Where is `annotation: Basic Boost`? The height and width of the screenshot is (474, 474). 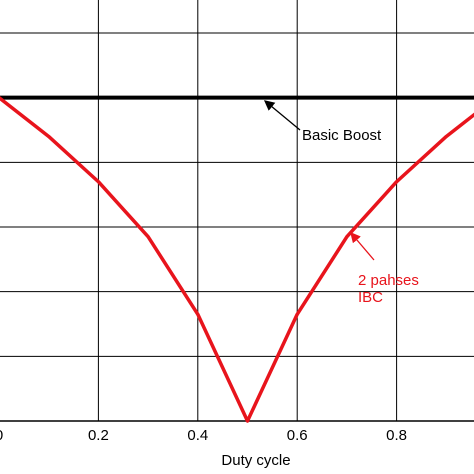
annotation: Basic Boost is located at coordinates (342, 135).